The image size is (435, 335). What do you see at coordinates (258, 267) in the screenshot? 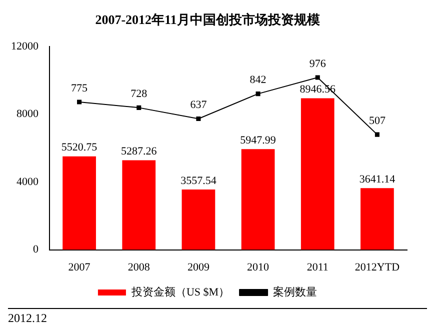
I see `x-tick-label: 2010` at bounding box center [258, 267].